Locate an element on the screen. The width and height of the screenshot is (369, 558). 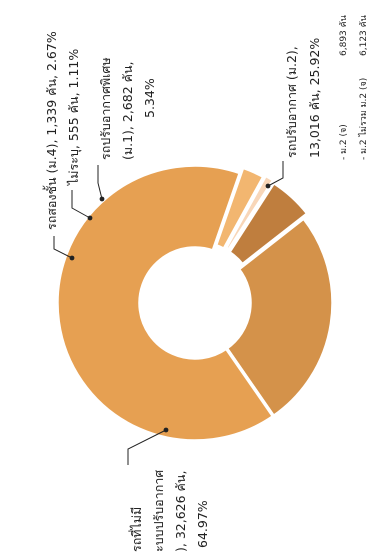
breakdown-2-label: - ม.2 ไม่รวม ม.2 (จ) is located at coordinates (363, 119).